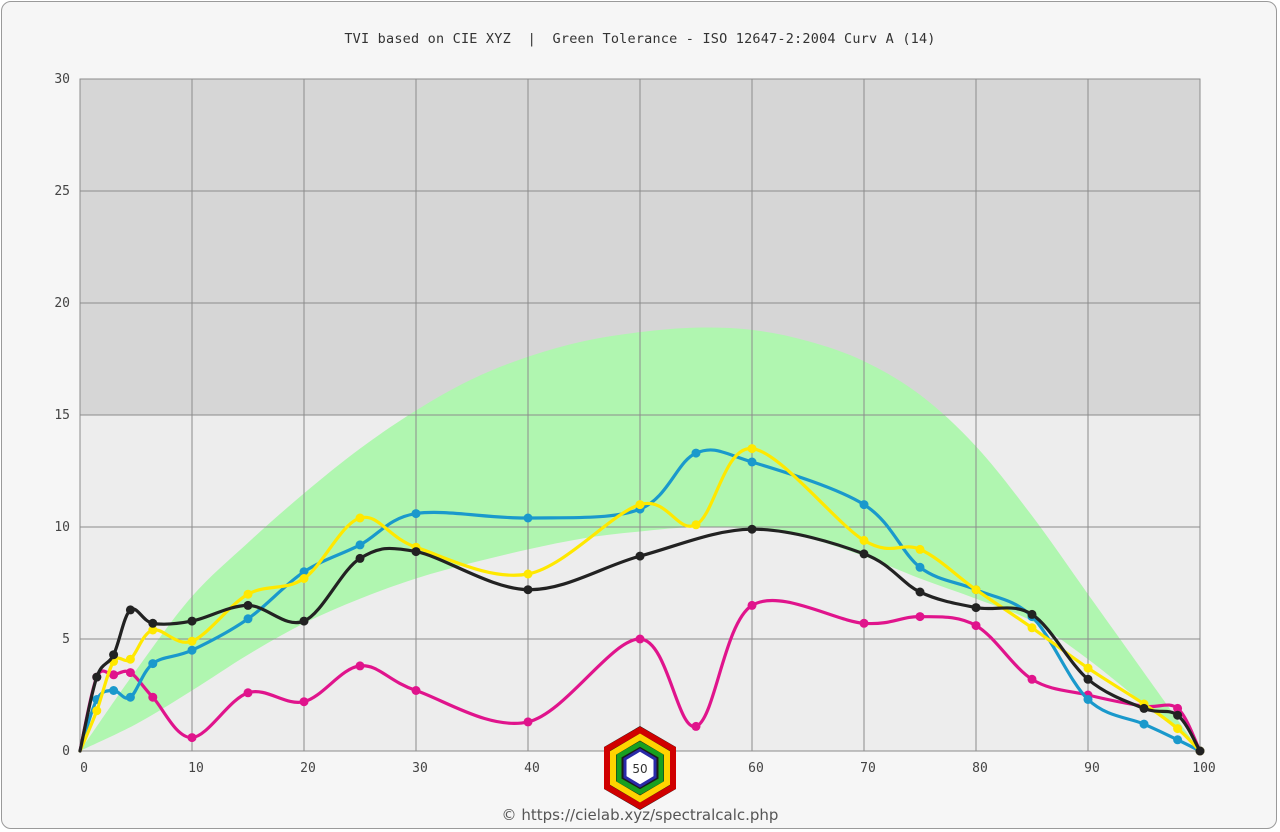  I want to click on y-tick-label: 25, so click(62, 191).